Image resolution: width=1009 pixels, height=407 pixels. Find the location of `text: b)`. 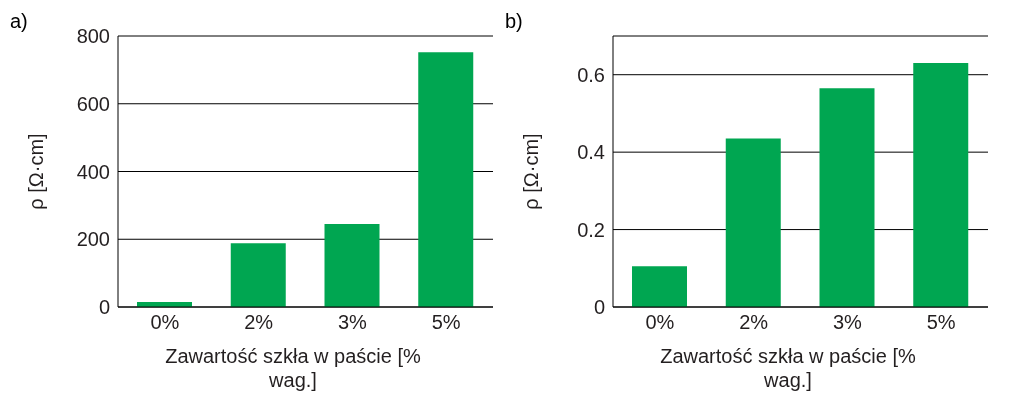

text: b) is located at coordinates (514, 21).